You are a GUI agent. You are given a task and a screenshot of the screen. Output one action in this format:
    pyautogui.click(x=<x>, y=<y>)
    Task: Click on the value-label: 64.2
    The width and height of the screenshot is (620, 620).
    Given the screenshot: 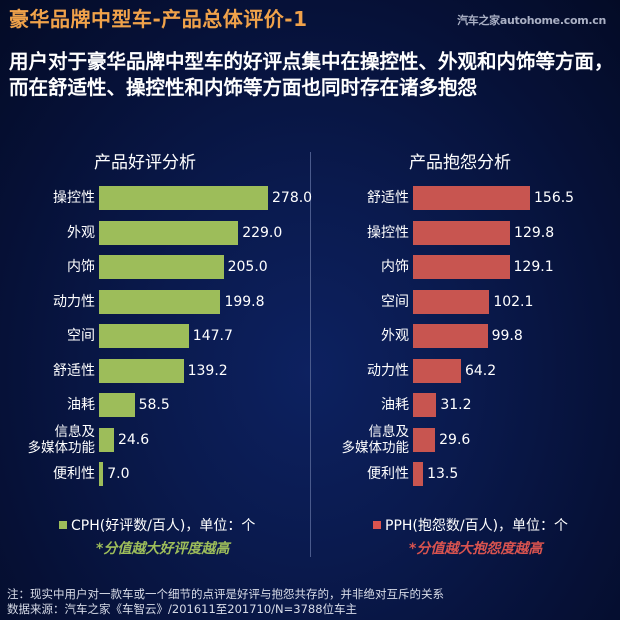 What is the action you would take?
    pyautogui.click(x=480, y=370)
    